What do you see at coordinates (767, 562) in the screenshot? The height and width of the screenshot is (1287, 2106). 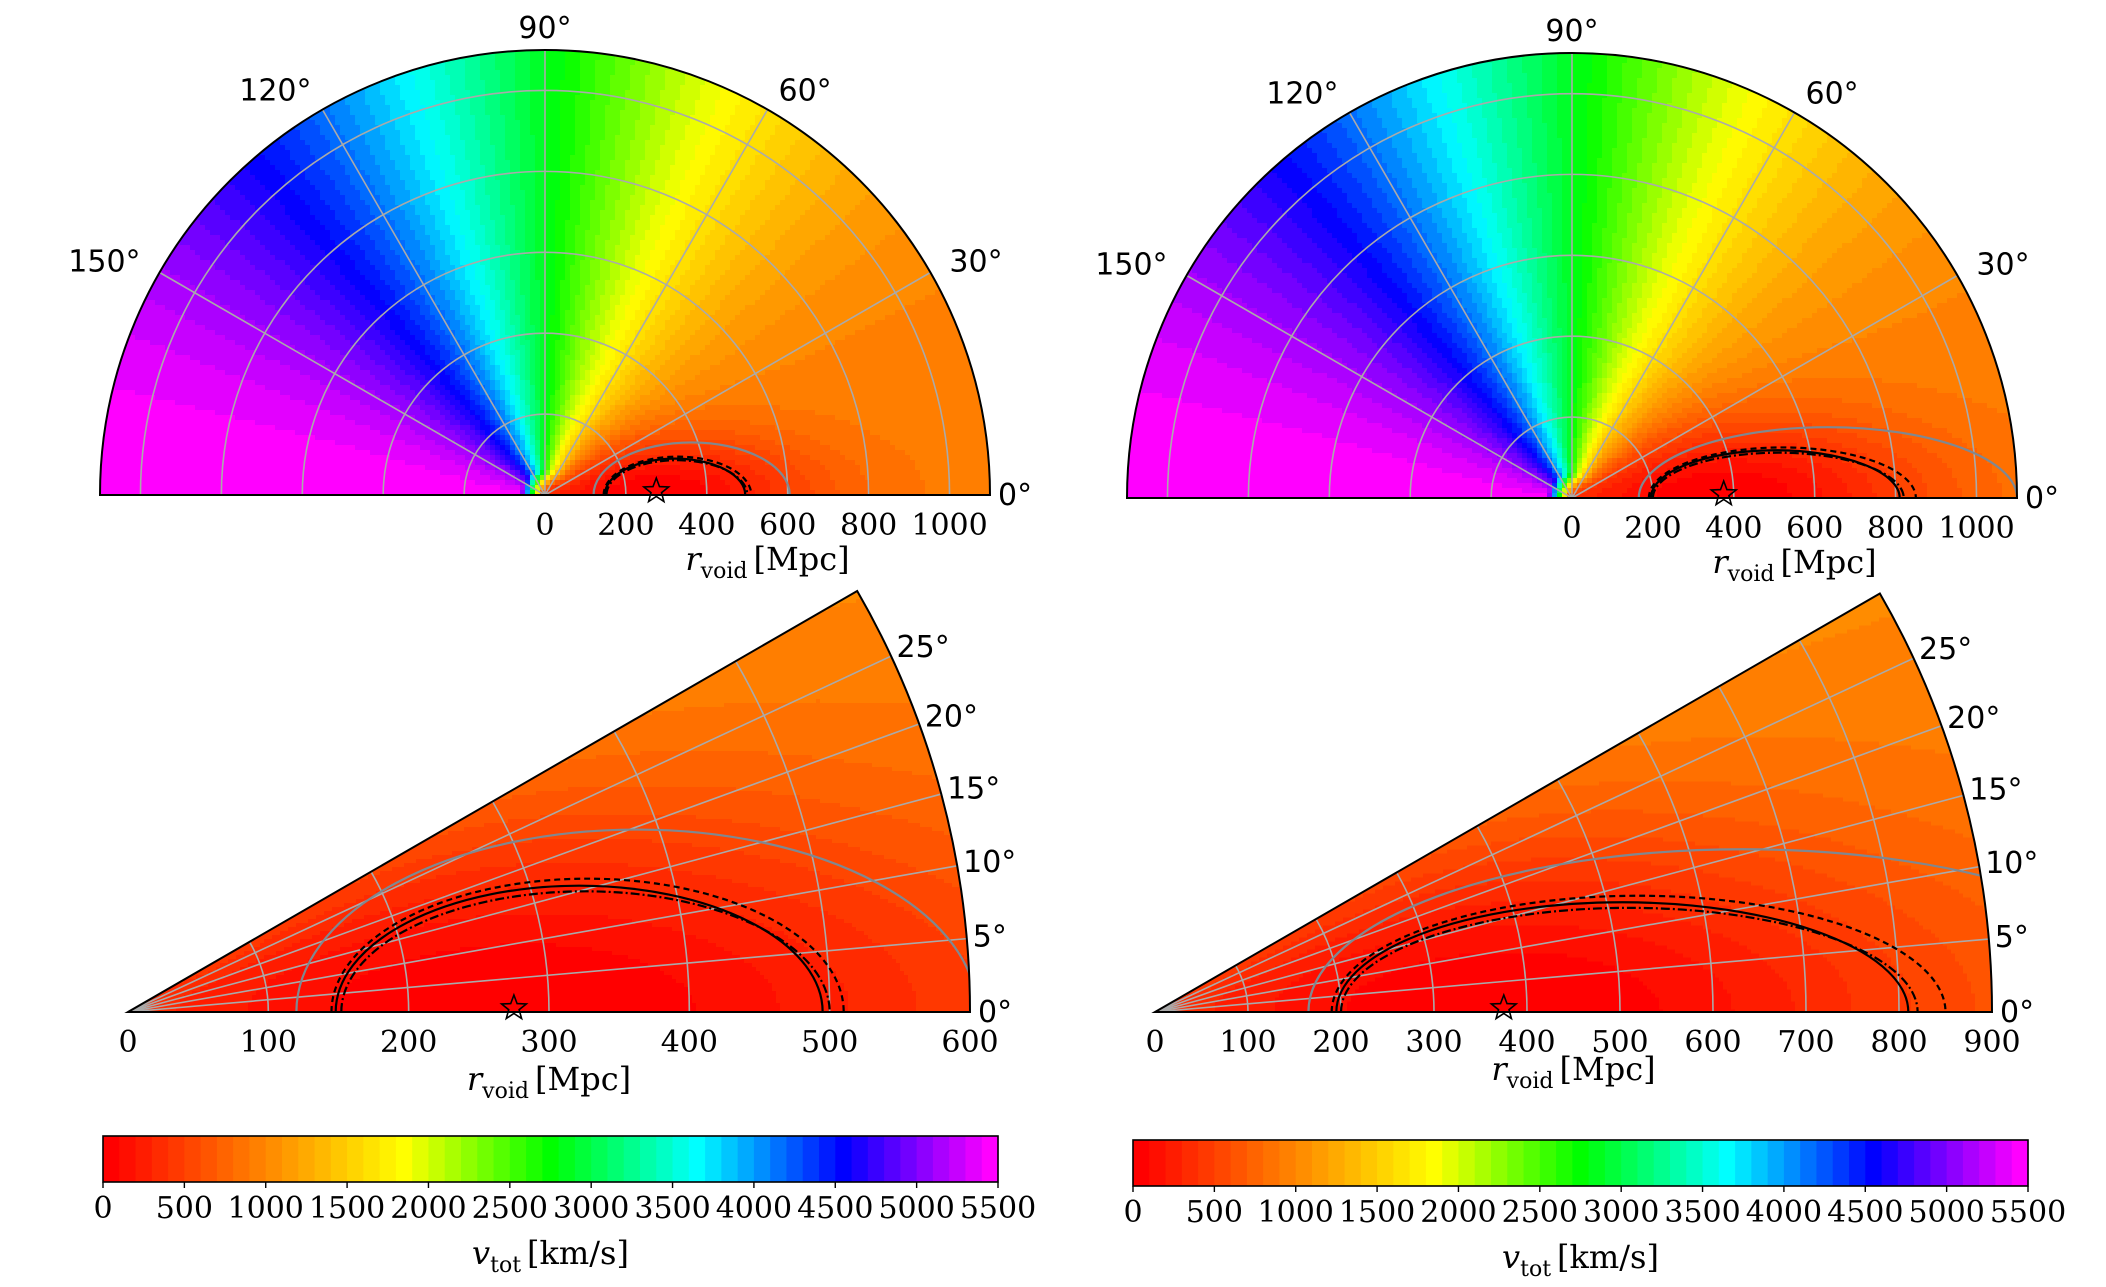 I see `r-axis-label: rvoid[Mpc]` at bounding box center [767, 562].